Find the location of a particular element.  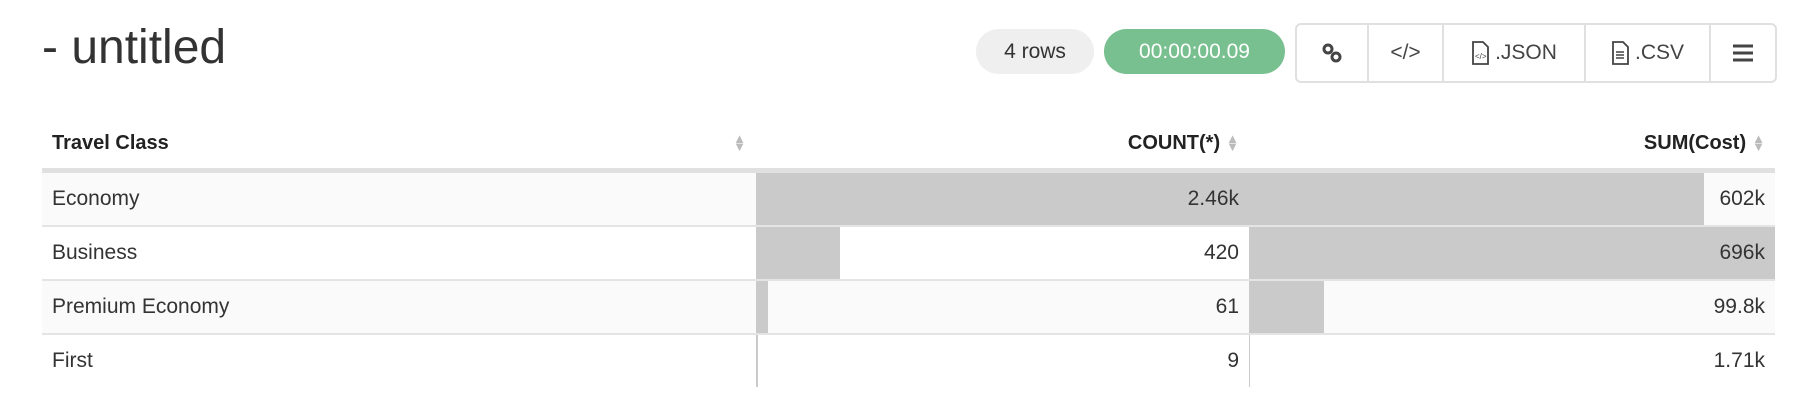

cell-travel-class: Economy is located at coordinates (399, 198).